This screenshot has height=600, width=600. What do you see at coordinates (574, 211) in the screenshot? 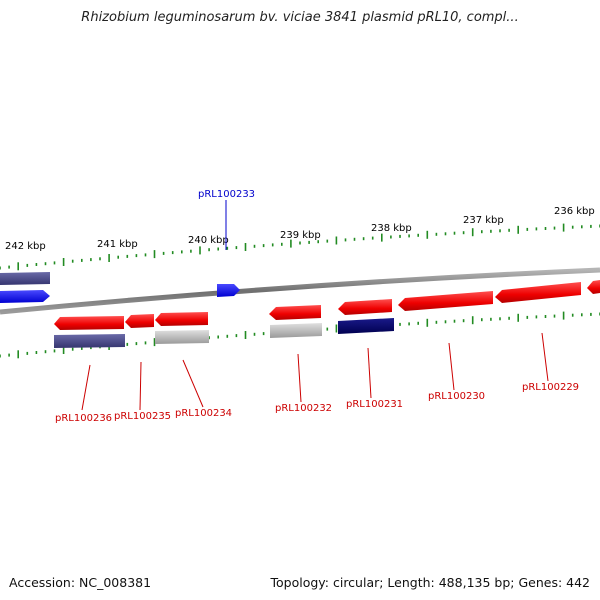
I see `tick-label-236: 236 kbp` at bounding box center [574, 211].